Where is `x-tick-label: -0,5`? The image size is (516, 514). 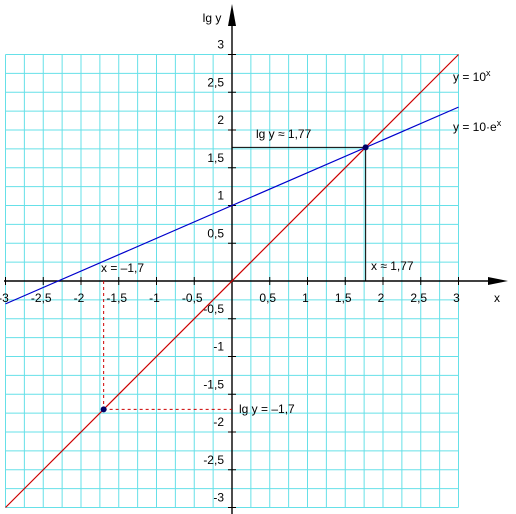
x-tick-label: -0,5 is located at coordinates (192, 298).